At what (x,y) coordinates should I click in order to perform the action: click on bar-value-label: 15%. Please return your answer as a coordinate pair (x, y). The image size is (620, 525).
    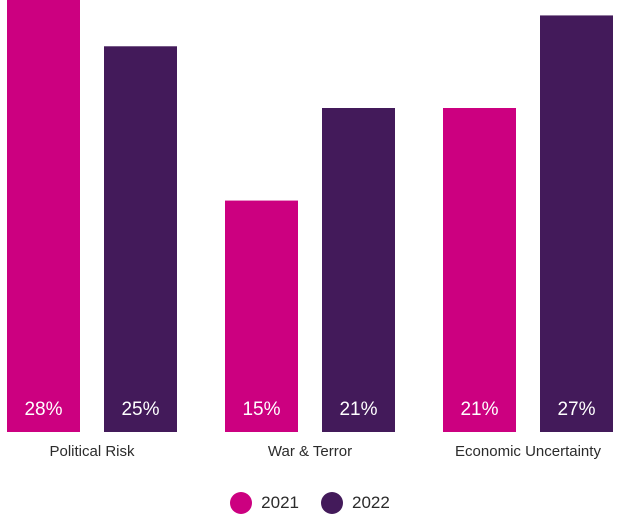
    Looking at the image, I should click on (261, 409).